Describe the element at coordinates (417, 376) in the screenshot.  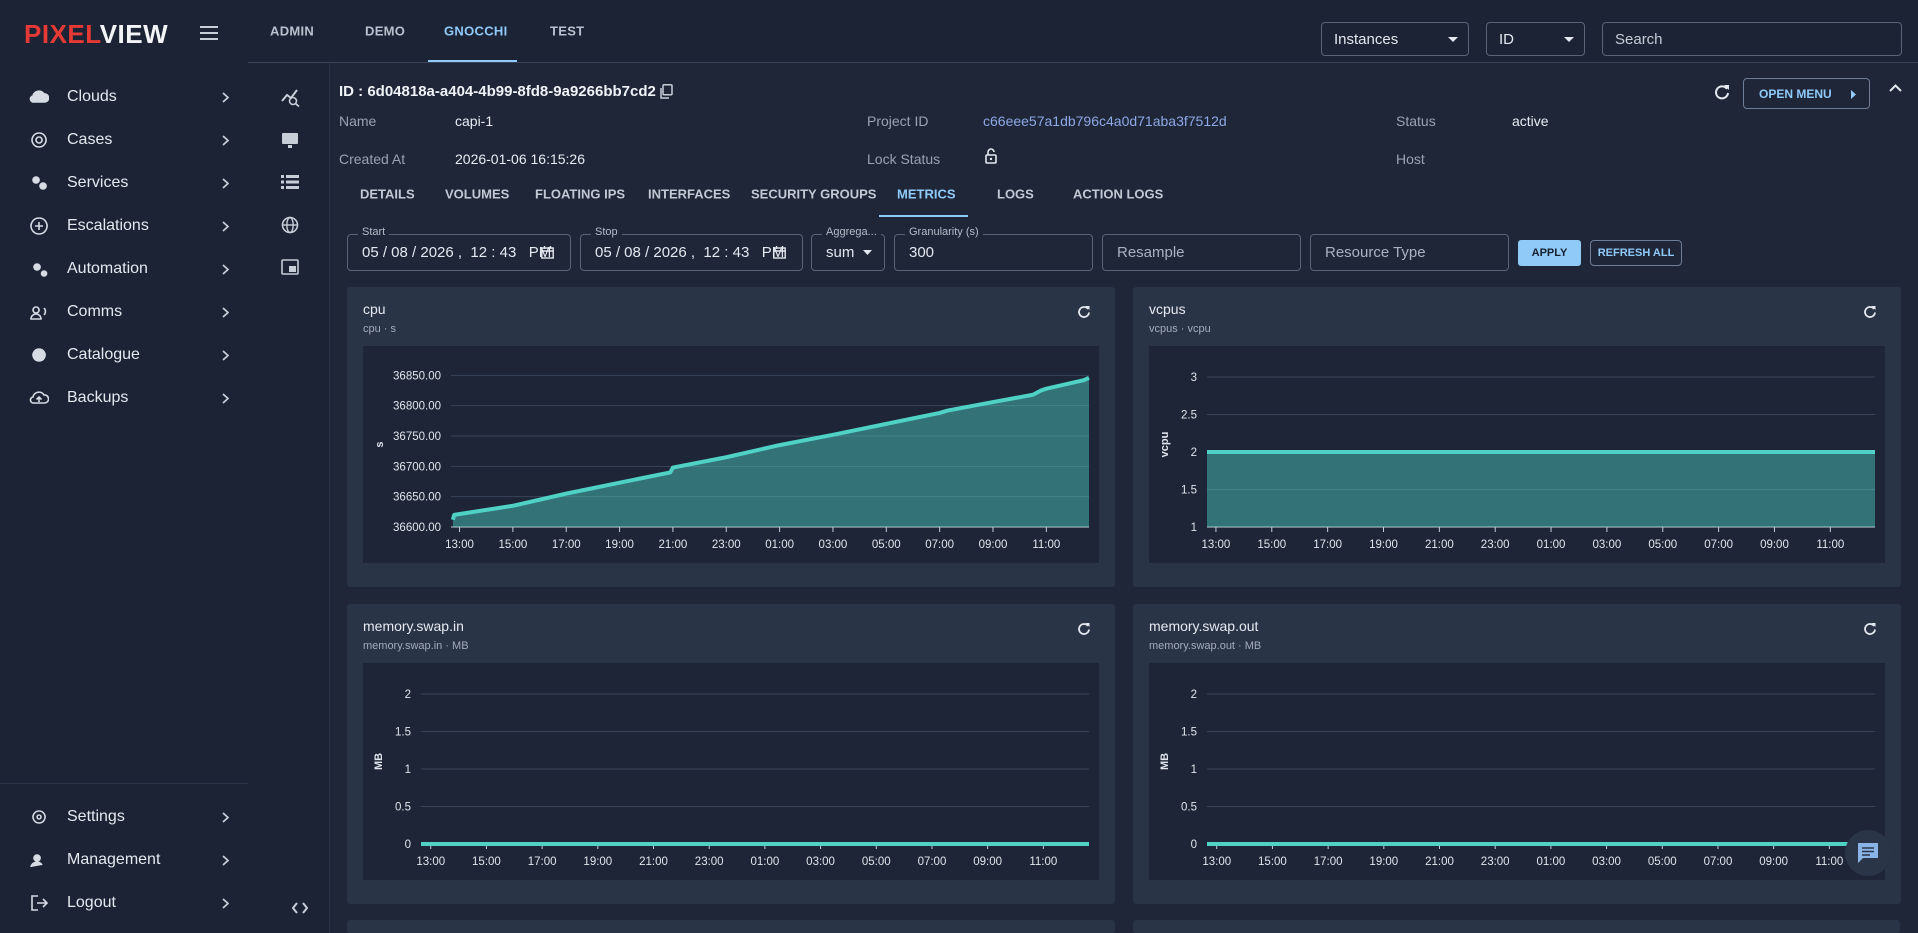
I see `y-tick-label: 36850.00` at that location.